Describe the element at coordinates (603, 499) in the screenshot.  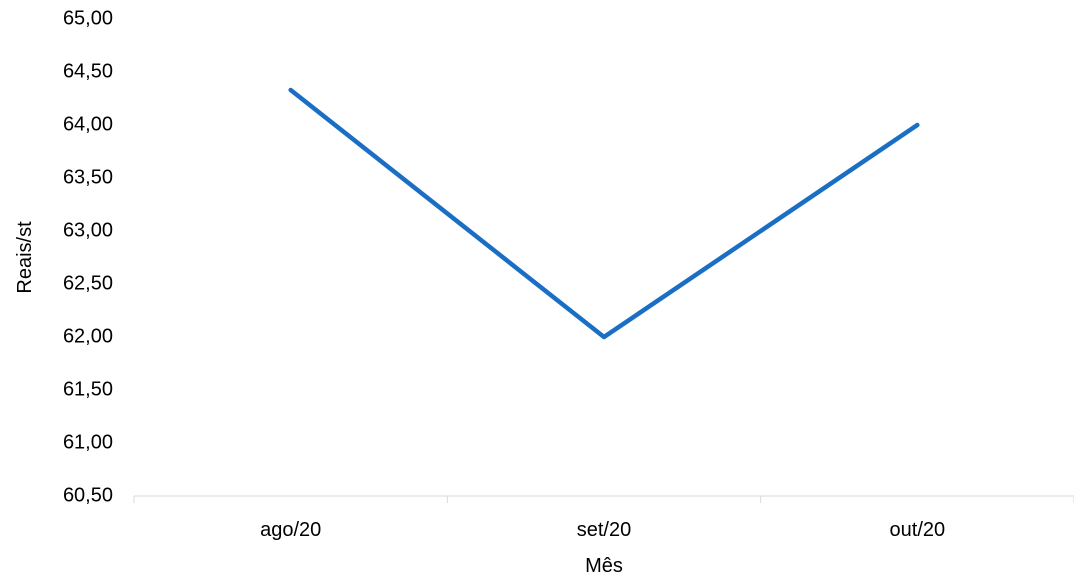
I see `x-axis-ticks` at that location.